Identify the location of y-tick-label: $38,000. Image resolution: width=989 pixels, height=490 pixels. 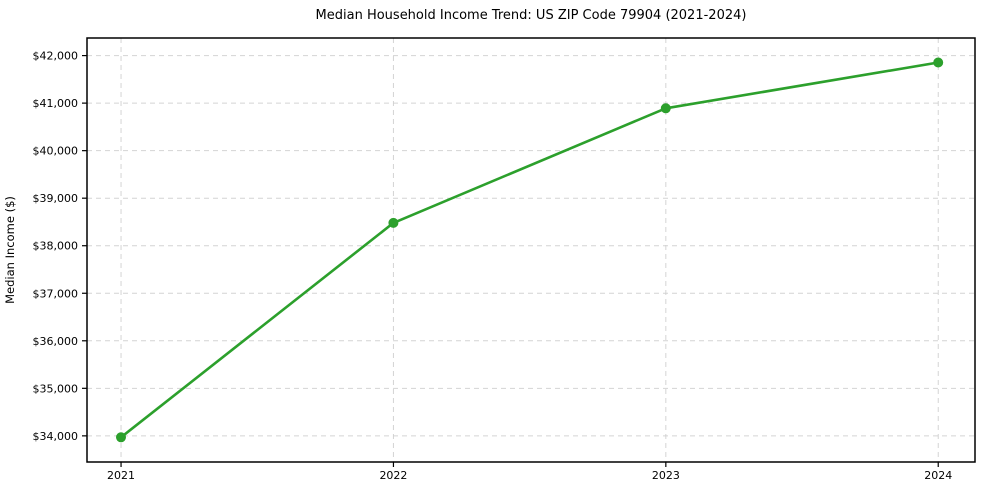
(56, 246).